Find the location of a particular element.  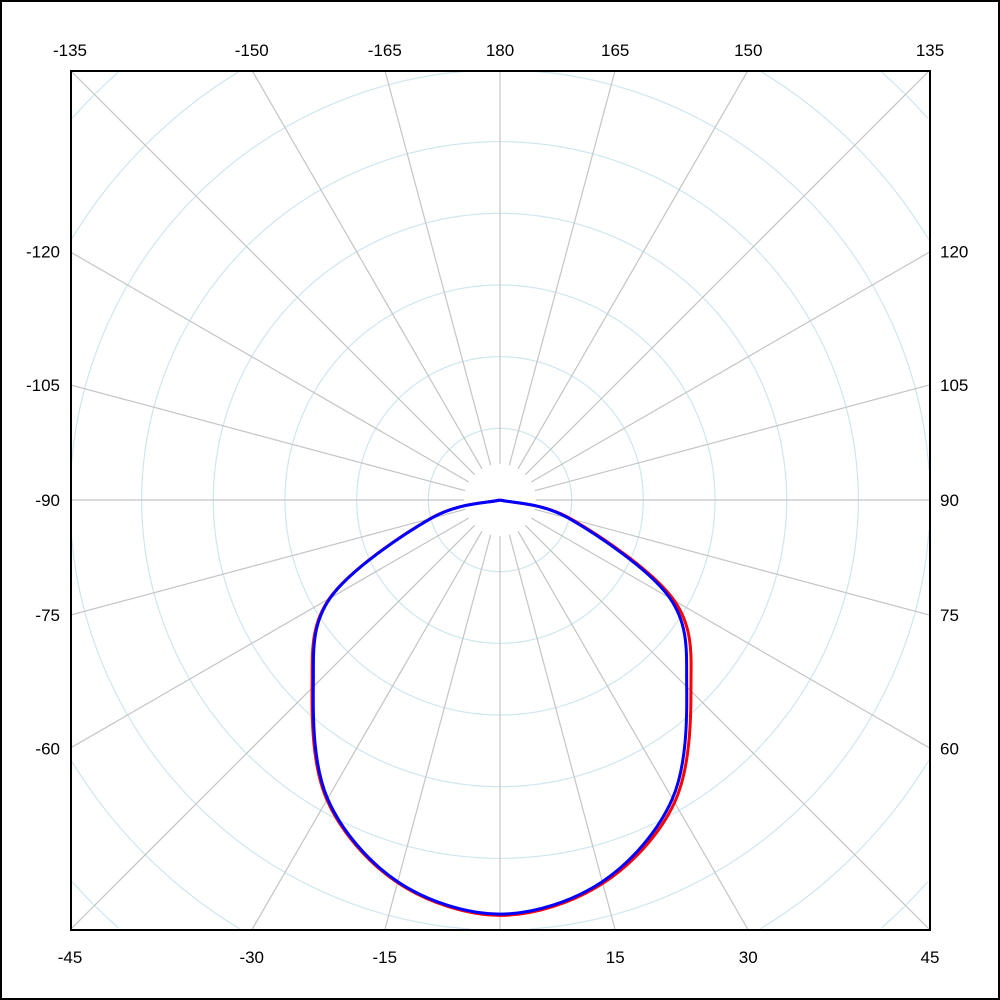

angle-tick-label: -45 is located at coordinates (70, 957).